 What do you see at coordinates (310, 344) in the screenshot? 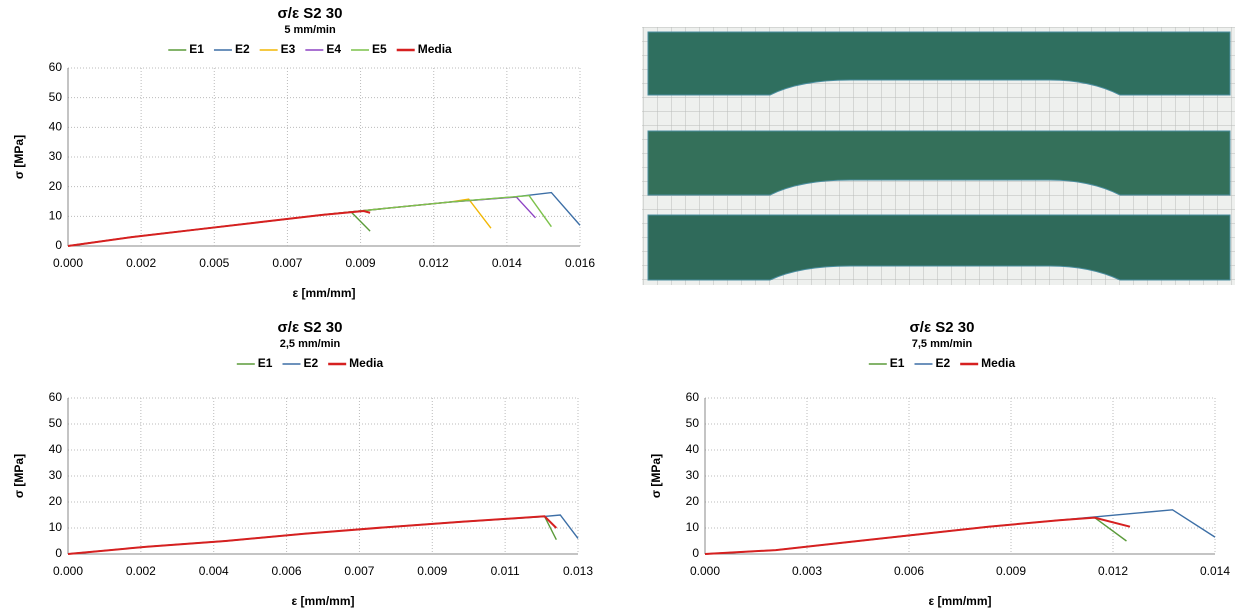
I see `chart-subtitle: 2,5 mm/min` at bounding box center [310, 344].